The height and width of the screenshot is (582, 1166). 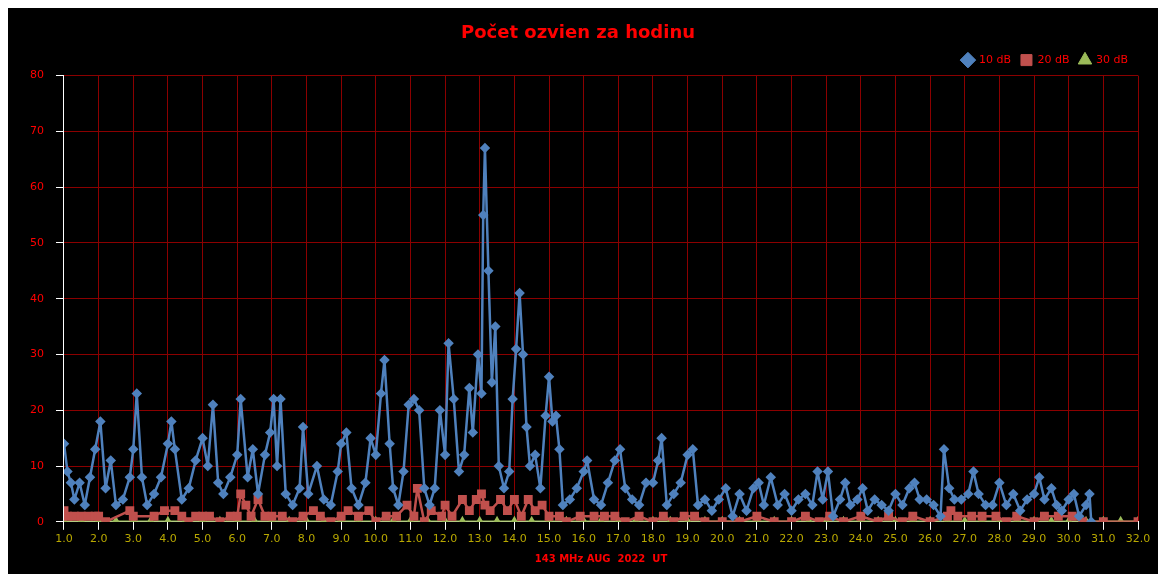 What do you see at coordinates (37, 298) in the screenshot?
I see `y-tick-label: 40` at bounding box center [37, 298].